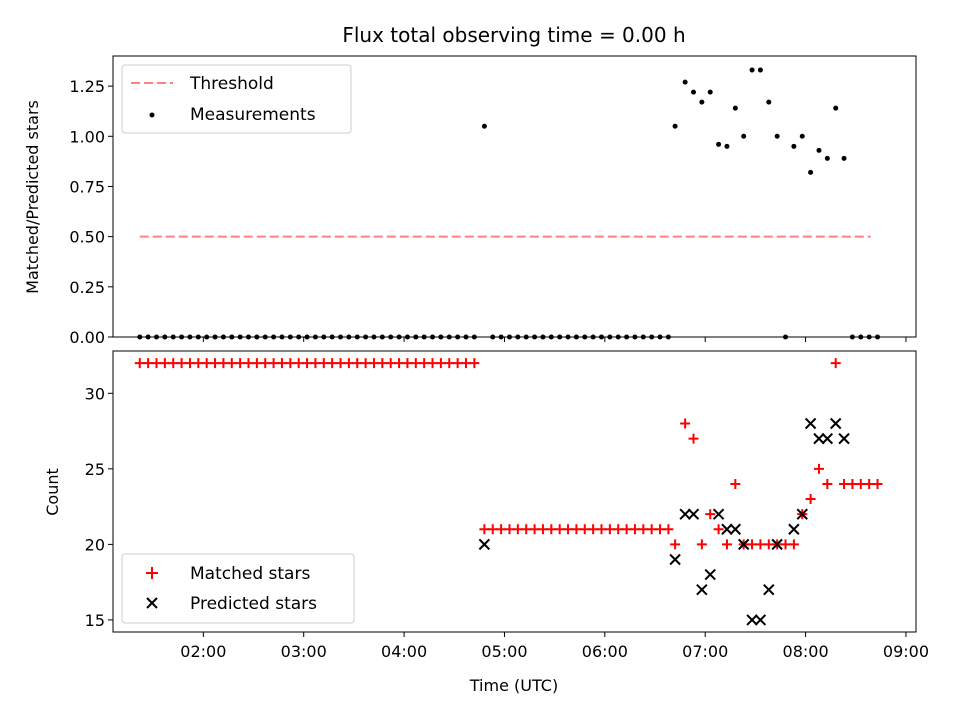  I want to click on top-y-tick-label: 0.00, so click(87, 337).